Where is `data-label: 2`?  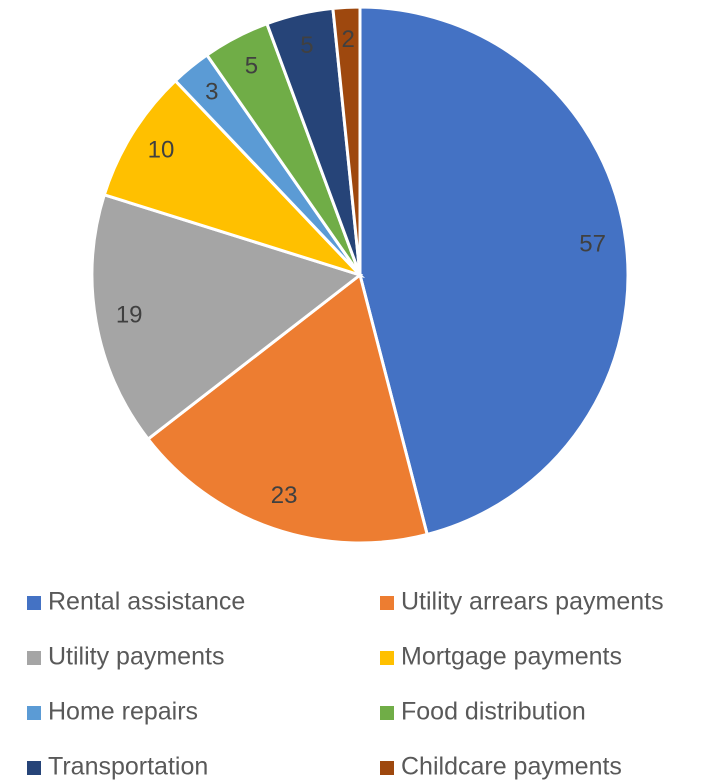
data-label: 2 is located at coordinates (347, 39).